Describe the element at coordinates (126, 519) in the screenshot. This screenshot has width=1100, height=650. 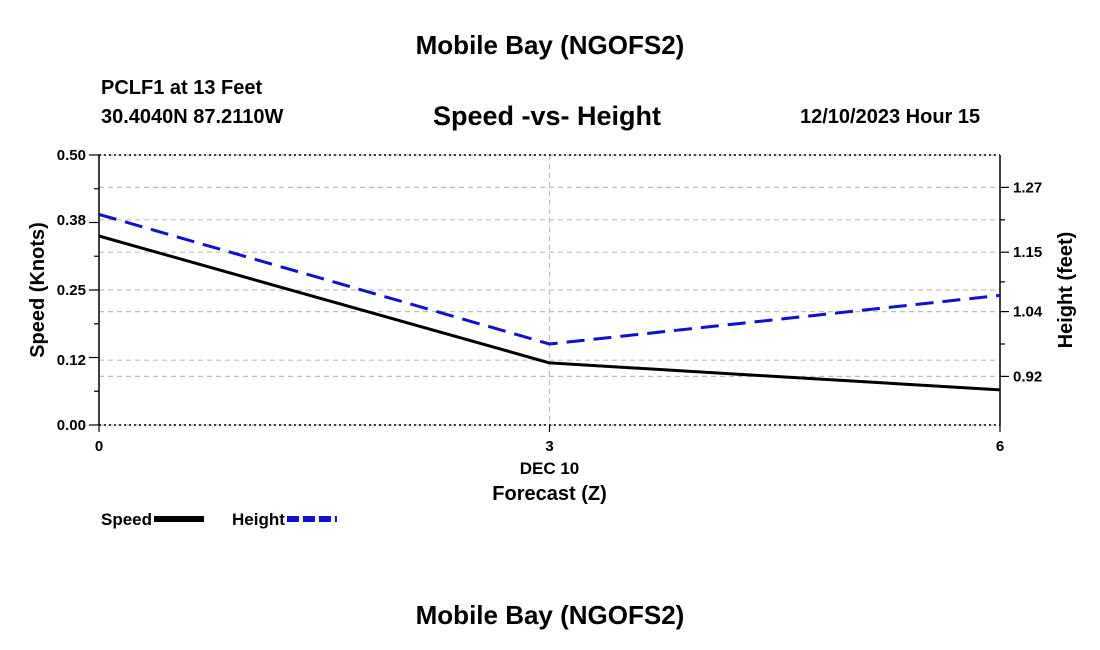
I see `legend-label-speed: Speed` at that location.